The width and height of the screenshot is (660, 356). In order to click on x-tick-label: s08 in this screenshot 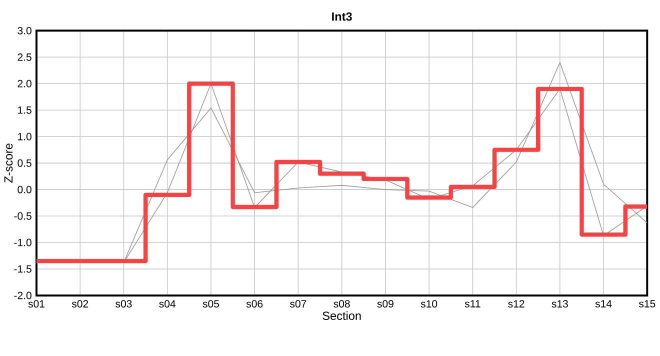, I will do `click(342, 304)`.